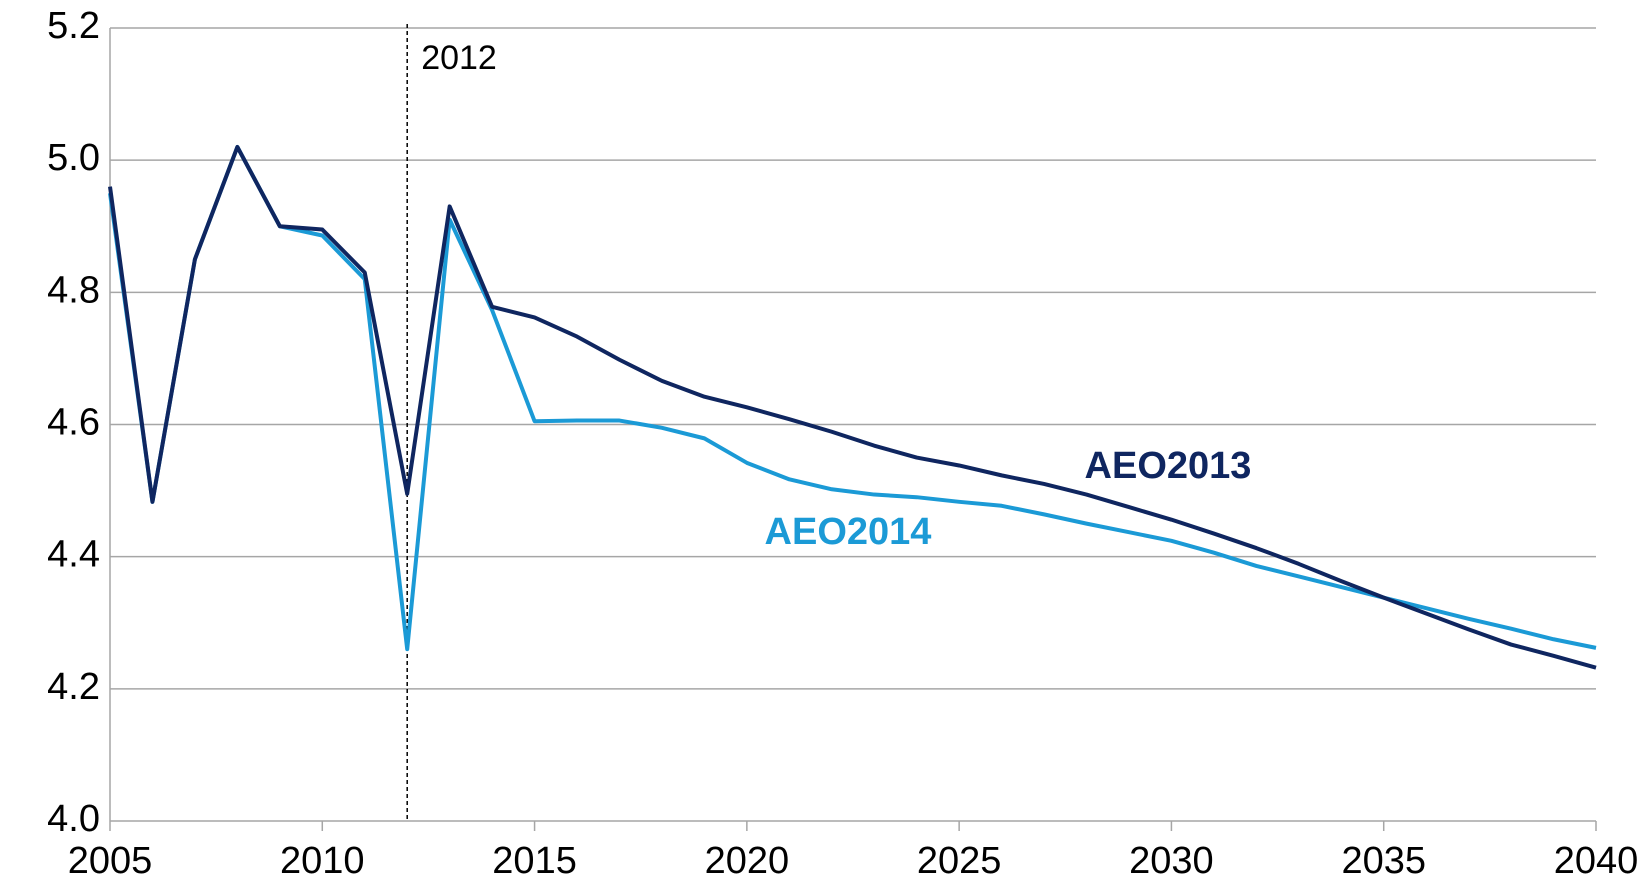  I want to click on x-tick-label: 2030, so click(1171, 861).